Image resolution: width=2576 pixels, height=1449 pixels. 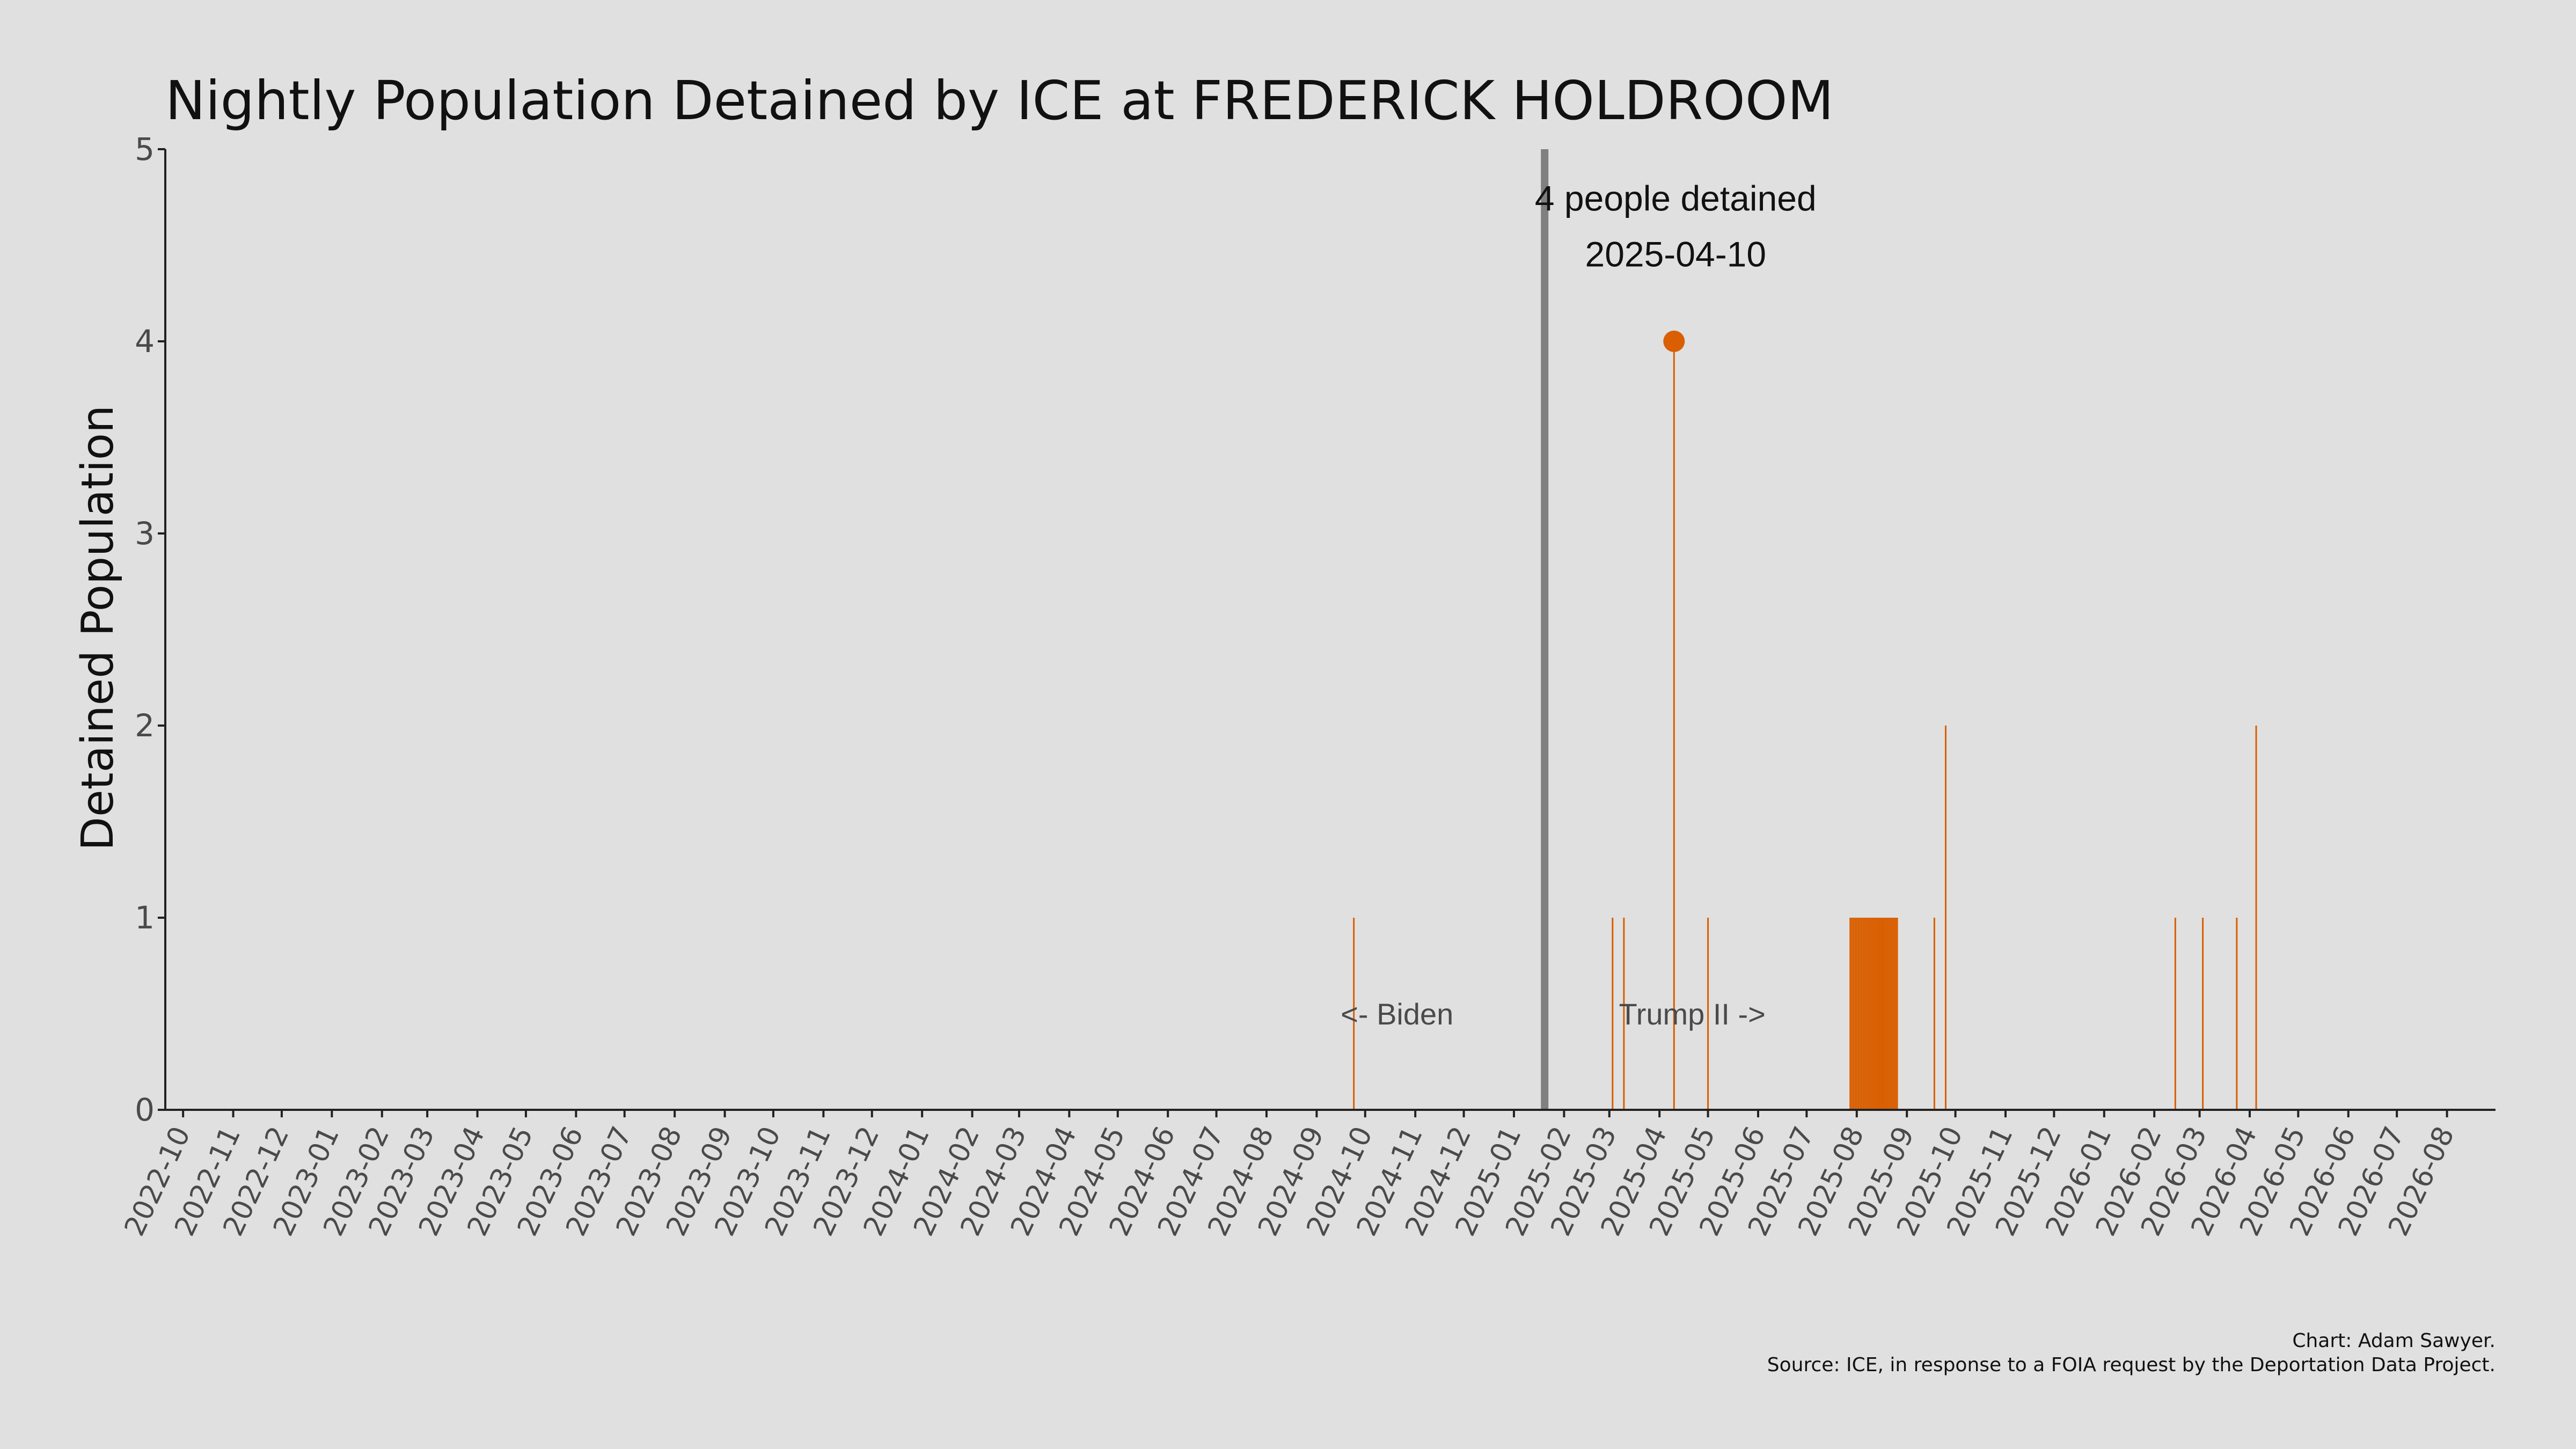 I want to click on chart-credit: Chart: Adam Sawyer., so click(x=2394, y=1341).